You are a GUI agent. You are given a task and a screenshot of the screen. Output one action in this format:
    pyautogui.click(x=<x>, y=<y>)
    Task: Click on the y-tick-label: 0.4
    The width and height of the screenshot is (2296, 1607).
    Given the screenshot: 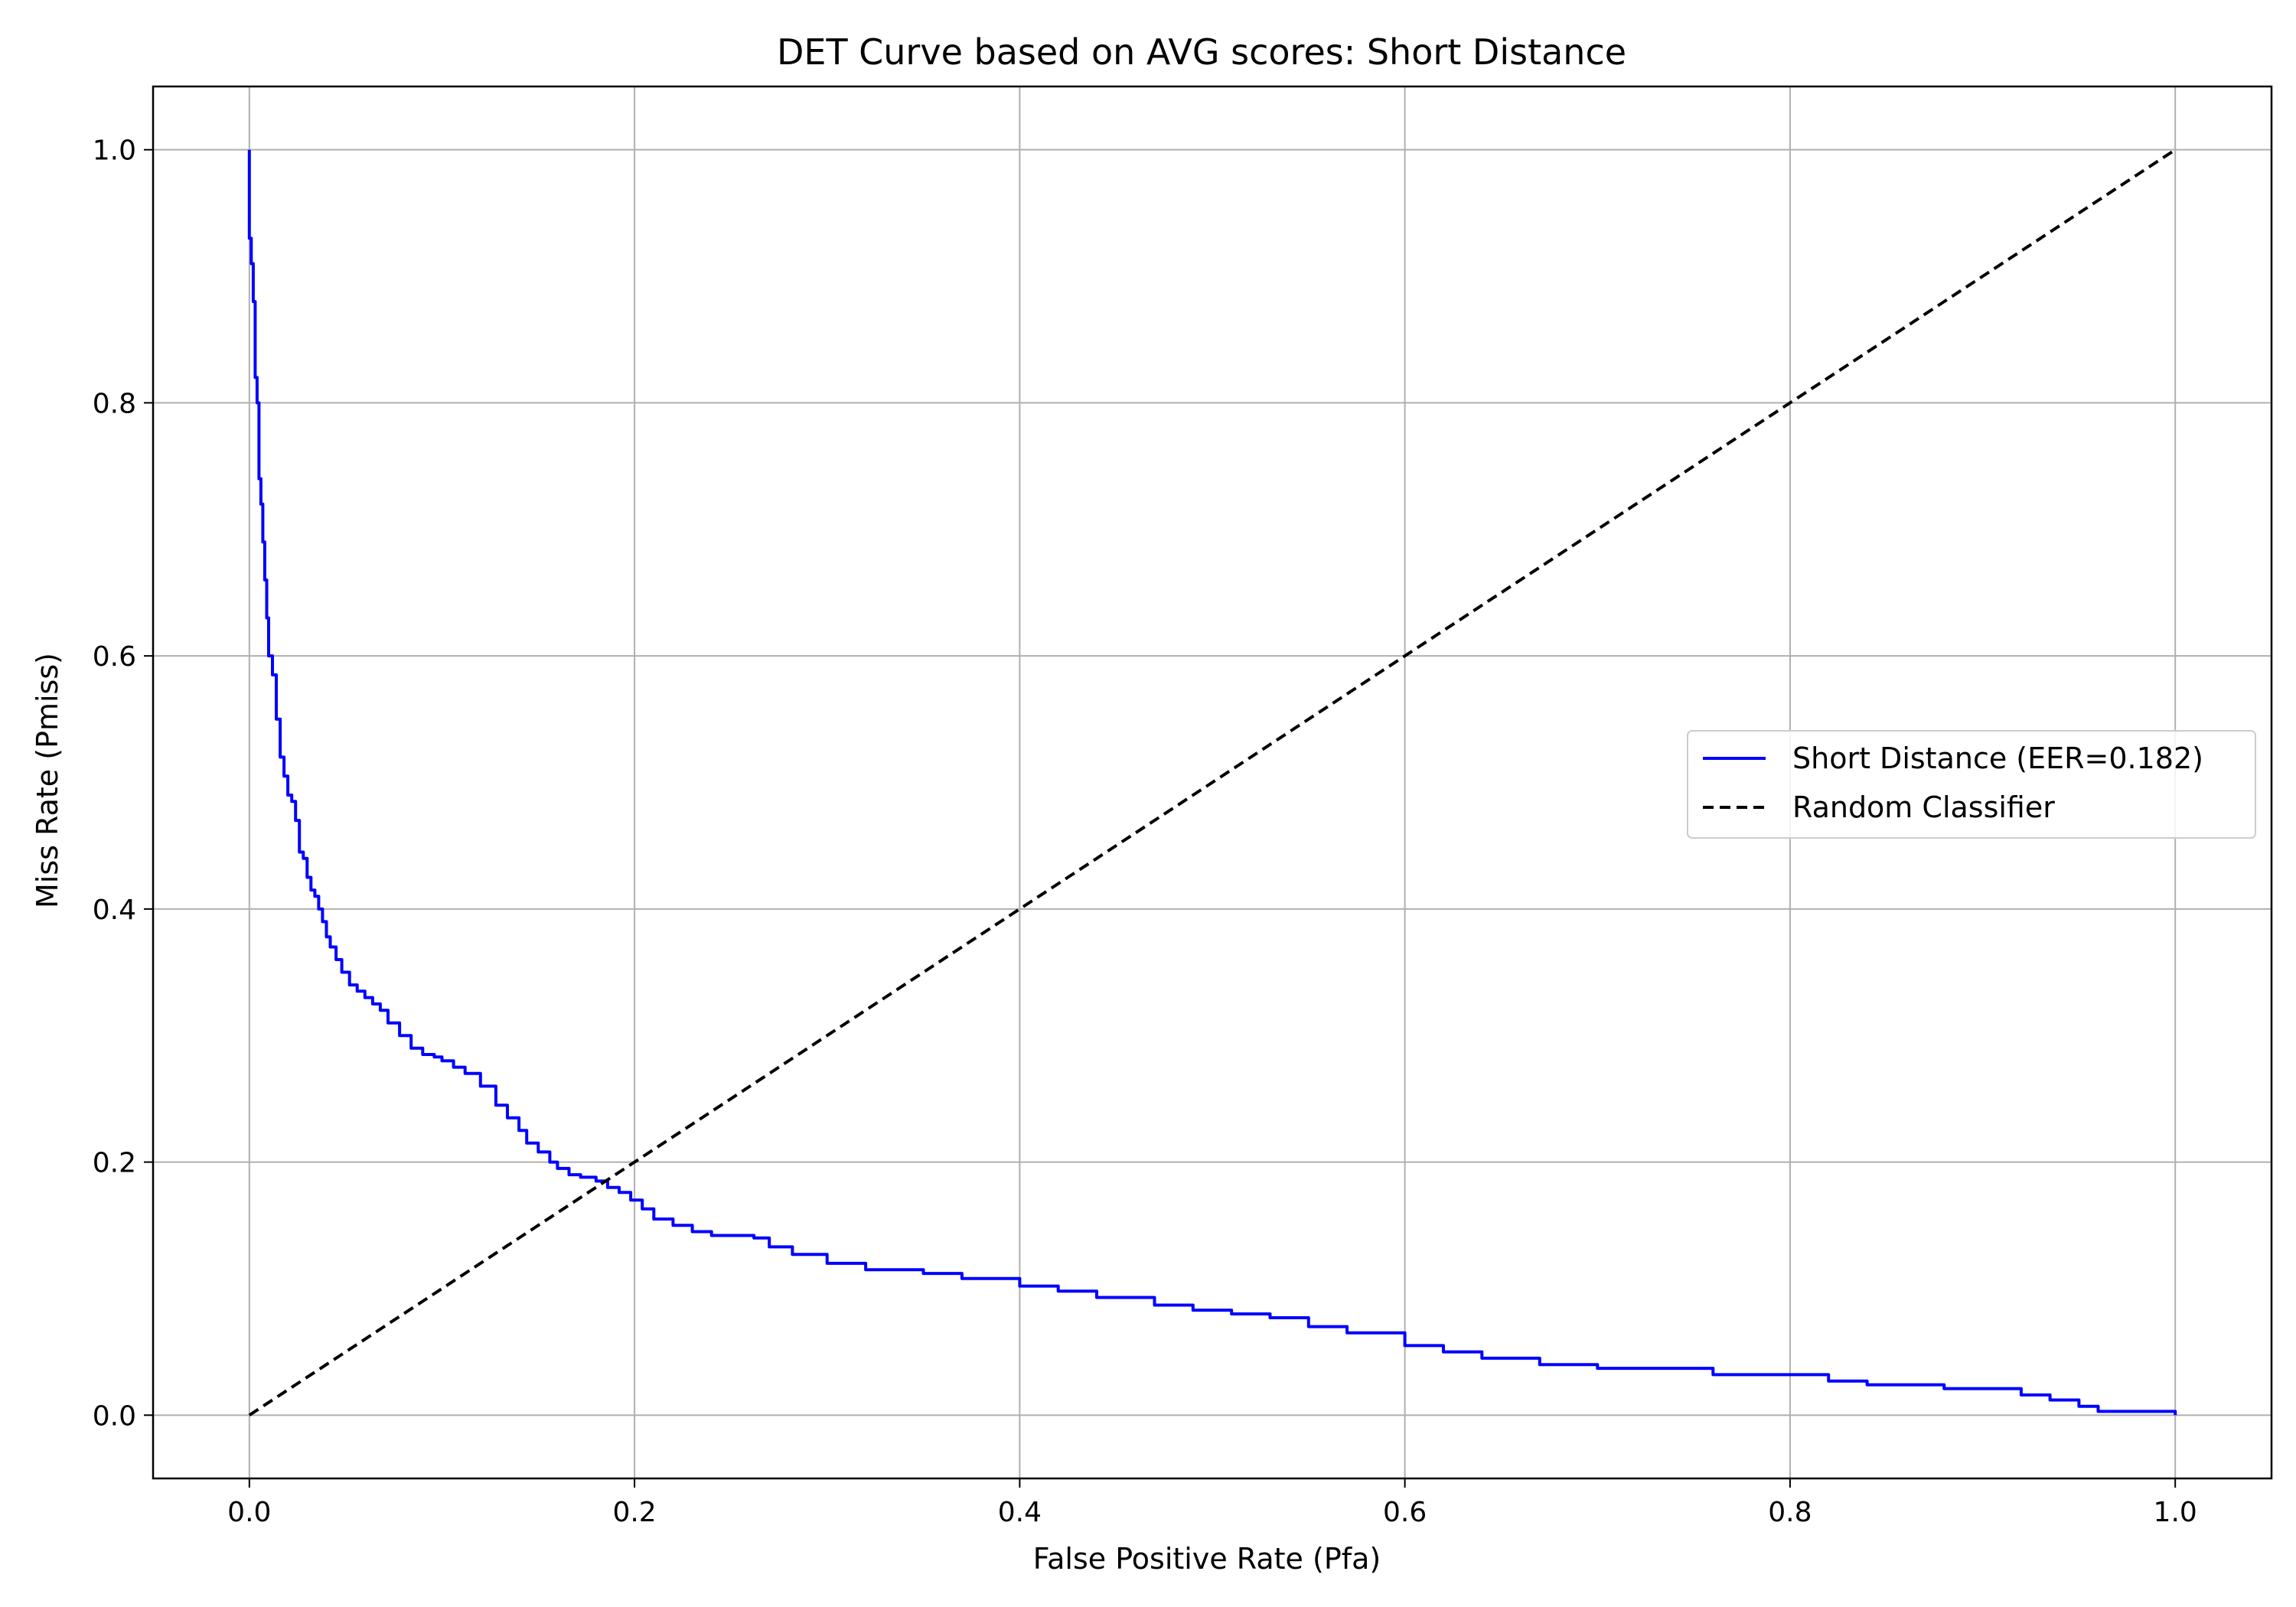 What is the action you would take?
    pyautogui.click(x=114, y=911)
    